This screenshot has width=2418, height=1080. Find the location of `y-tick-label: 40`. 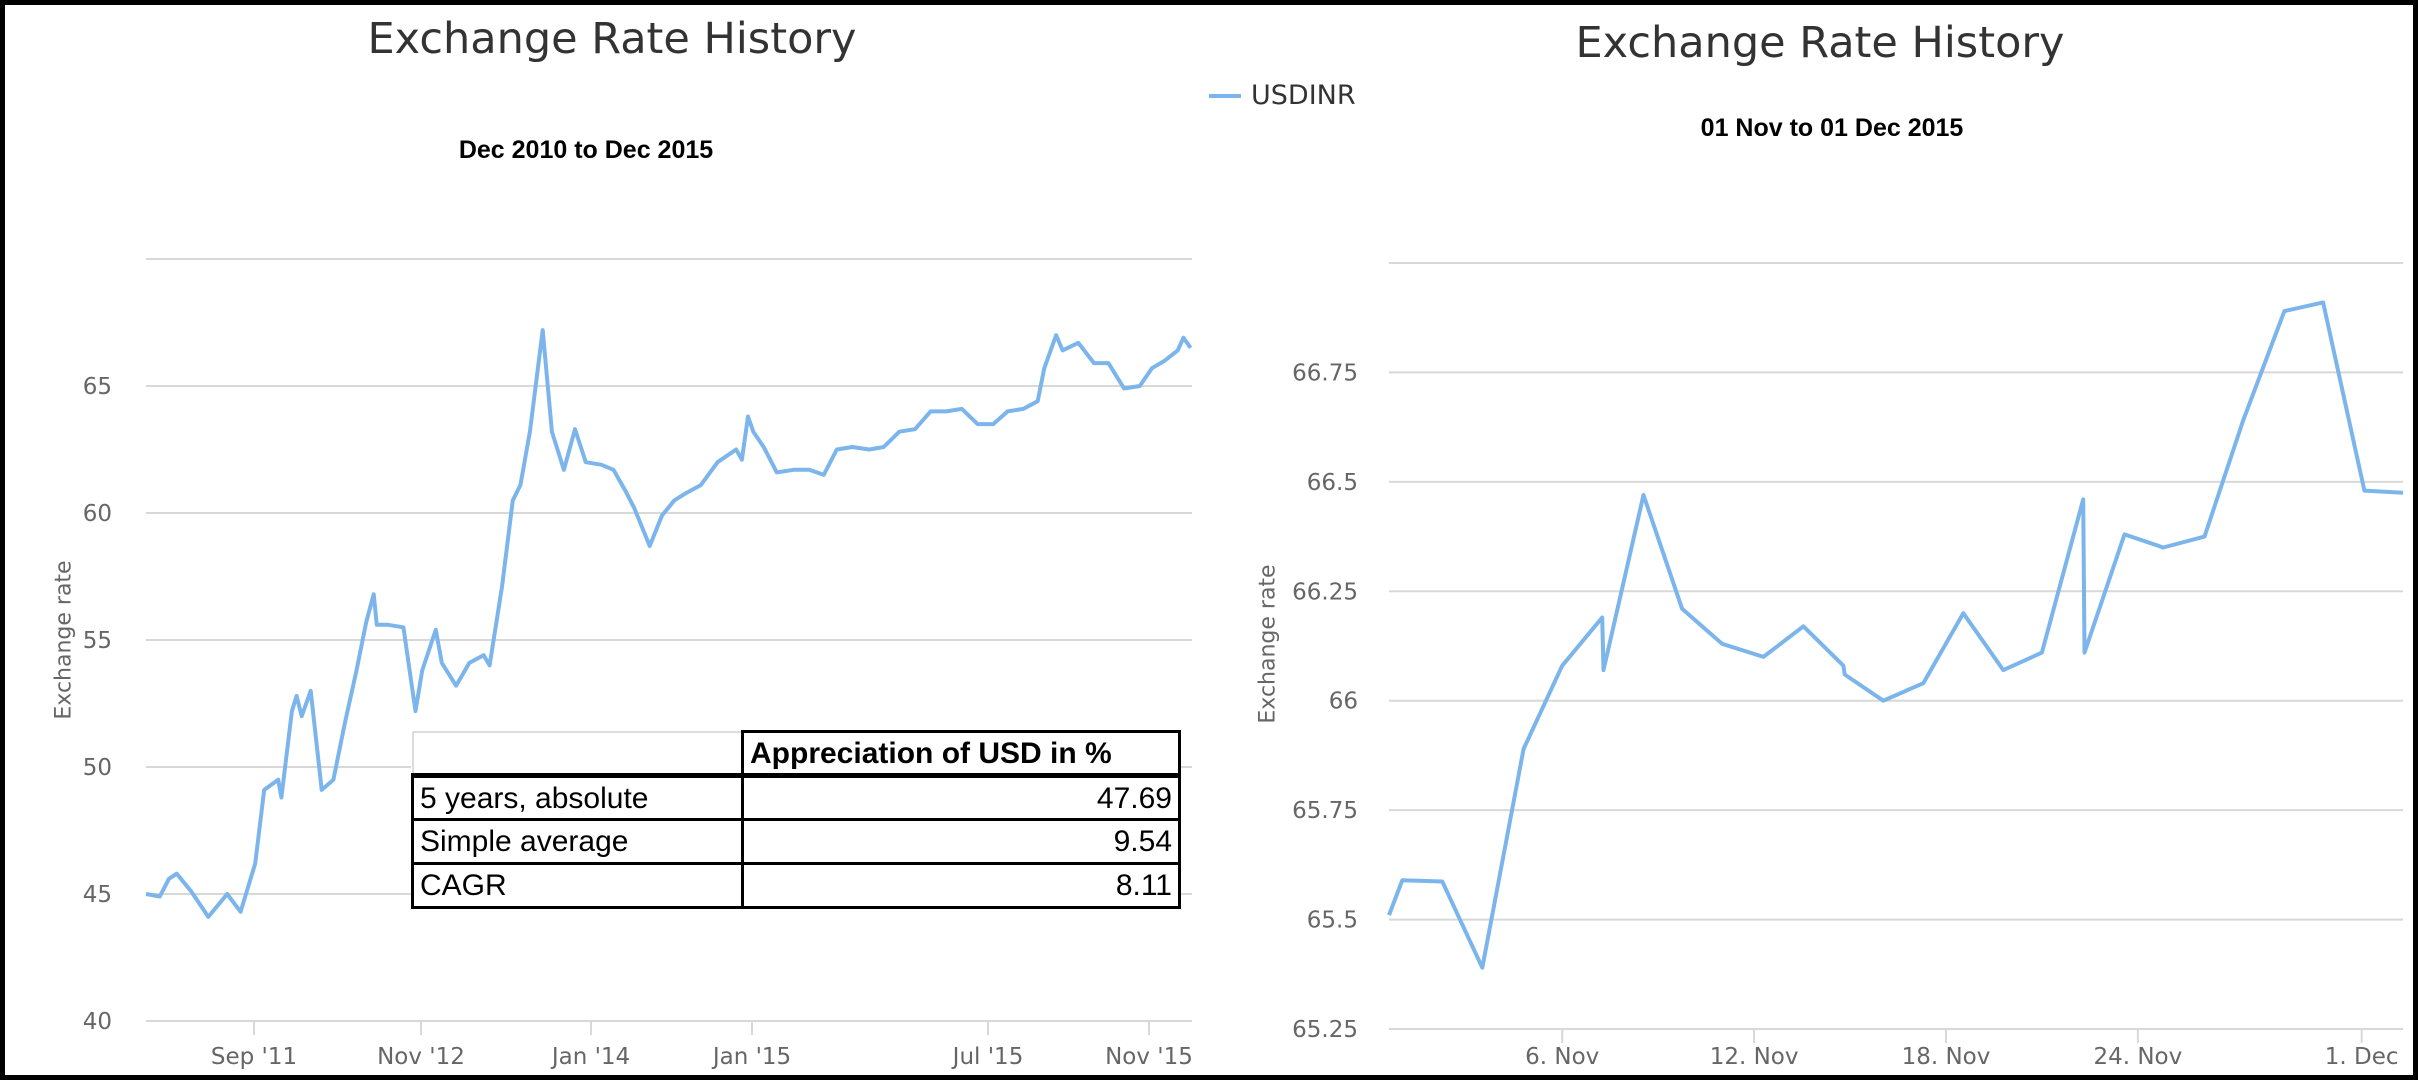

y-tick-label: 40 is located at coordinates (97, 1022).